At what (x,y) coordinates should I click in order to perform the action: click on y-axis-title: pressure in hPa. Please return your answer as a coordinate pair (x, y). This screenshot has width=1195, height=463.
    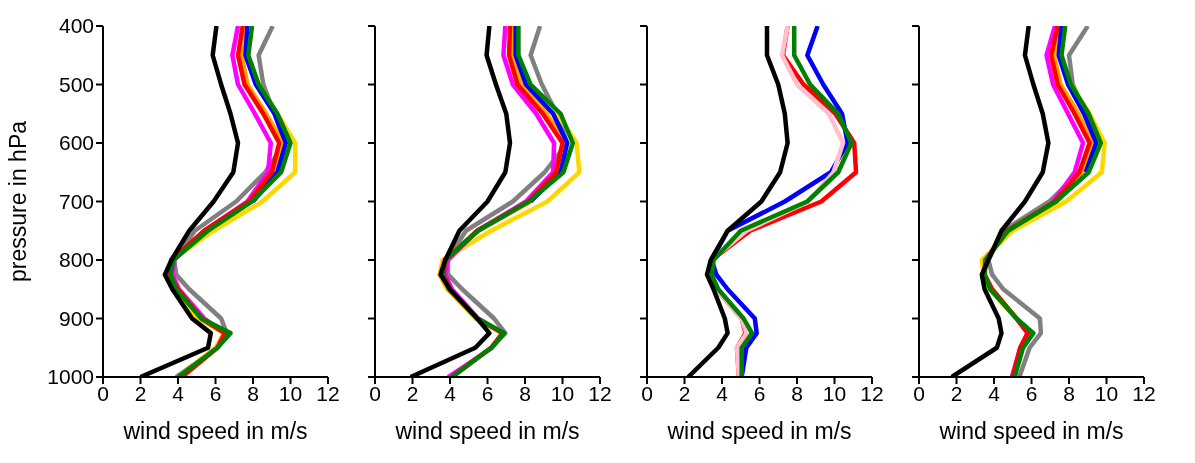
    Looking at the image, I should click on (18, 201).